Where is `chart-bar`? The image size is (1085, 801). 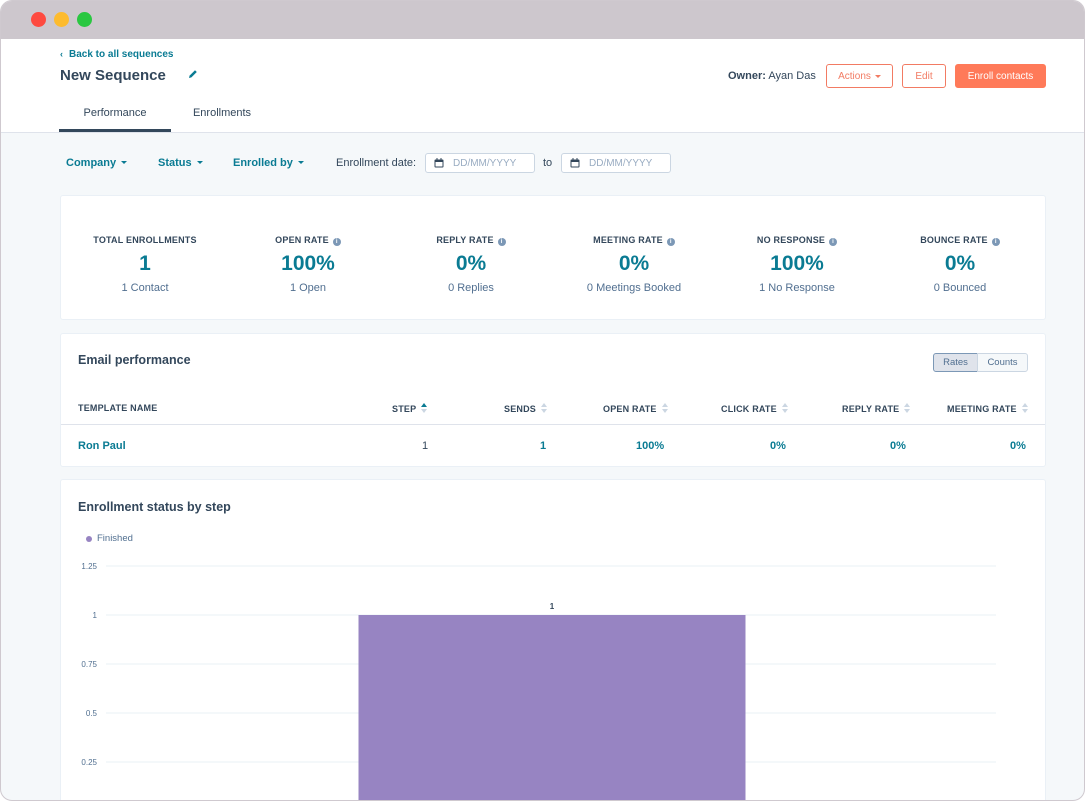 chart-bar is located at coordinates (552, 708).